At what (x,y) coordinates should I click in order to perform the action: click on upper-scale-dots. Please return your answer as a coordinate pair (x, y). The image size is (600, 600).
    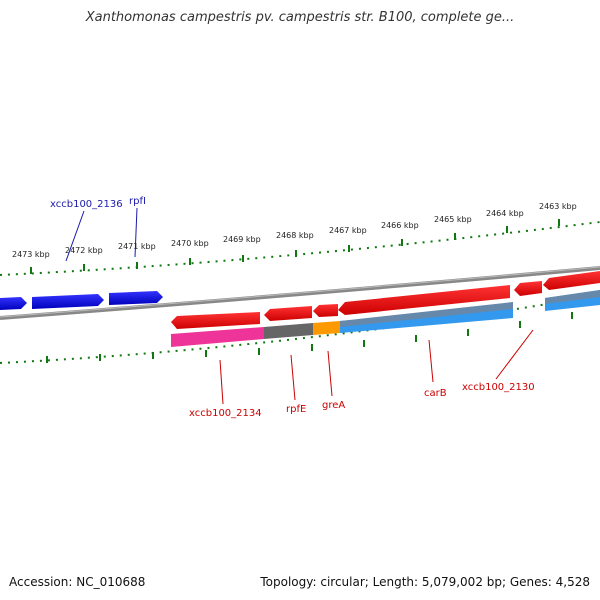
    Looking at the image, I should click on (300, 248).